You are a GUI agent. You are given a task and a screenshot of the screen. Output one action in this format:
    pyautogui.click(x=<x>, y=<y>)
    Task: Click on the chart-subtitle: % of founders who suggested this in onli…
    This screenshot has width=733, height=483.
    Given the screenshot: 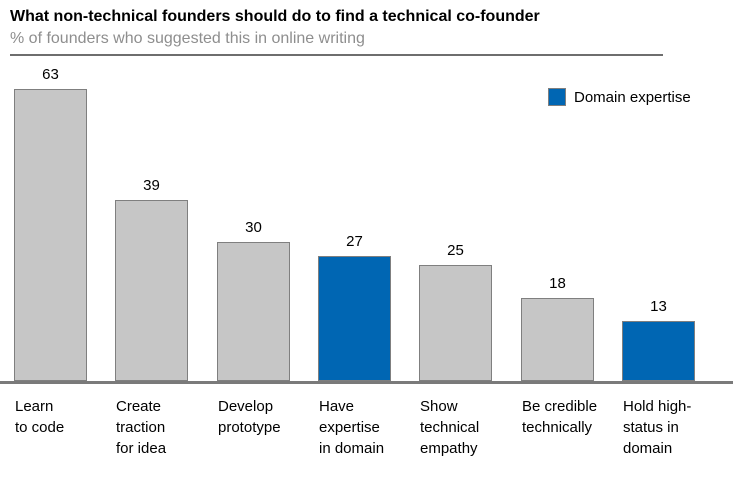 What is the action you would take?
    pyautogui.click(x=187, y=38)
    